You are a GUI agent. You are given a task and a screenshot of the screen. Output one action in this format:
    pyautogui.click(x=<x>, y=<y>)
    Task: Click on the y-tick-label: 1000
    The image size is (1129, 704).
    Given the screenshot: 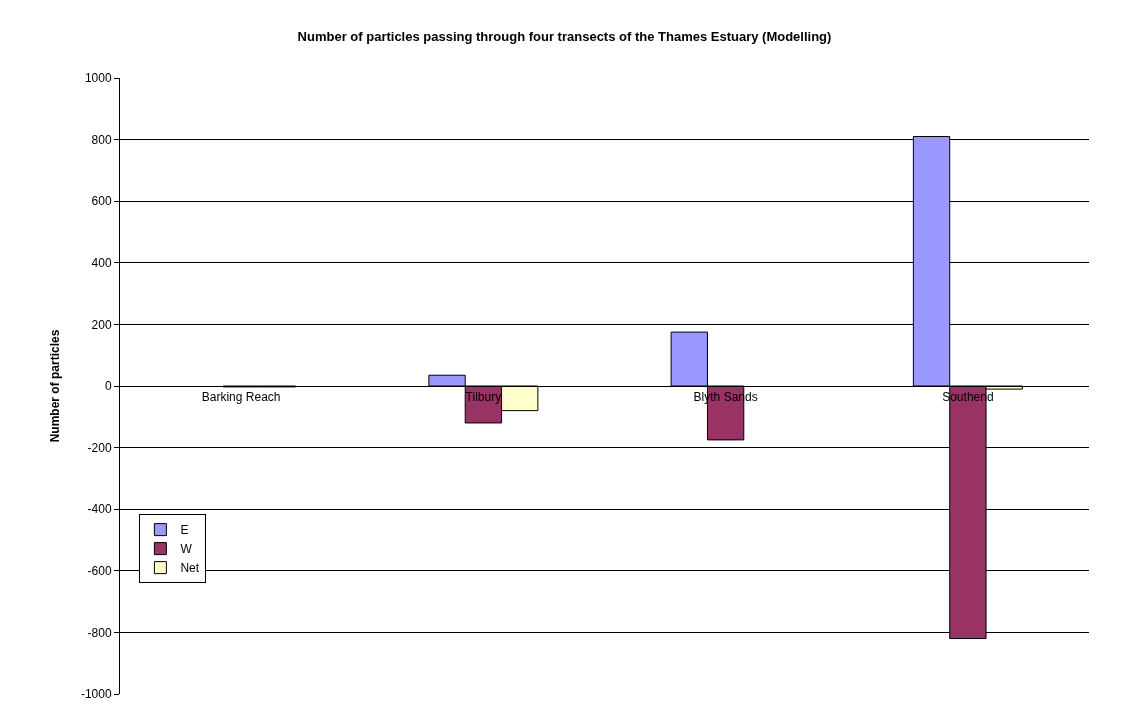 What is the action you would take?
    pyautogui.click(x=98, y=78)
    